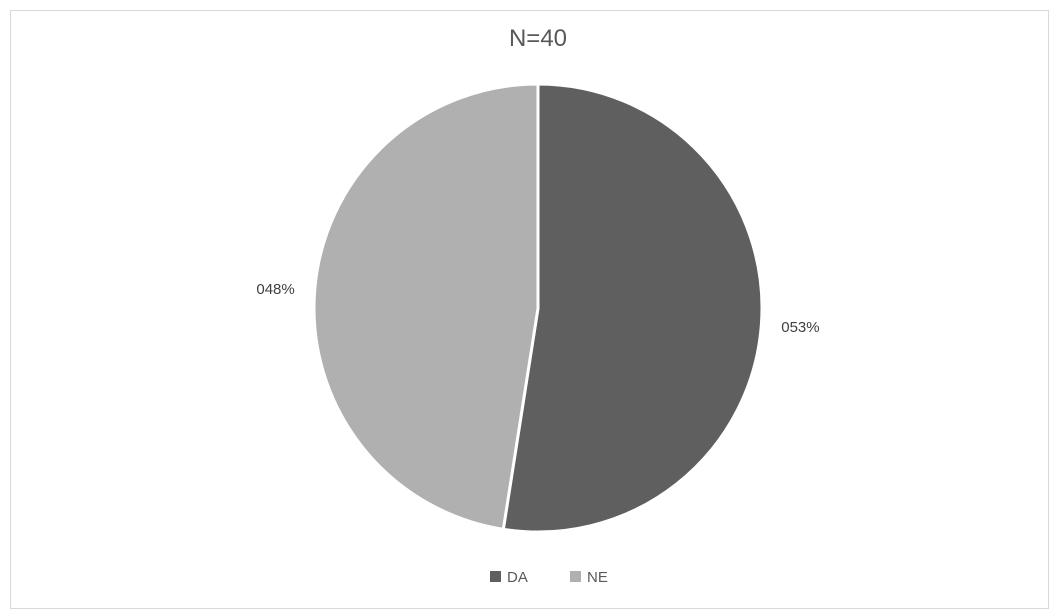 Image resolution: width=1050 pixels, height=610 pixels. Describe the element at coordinates (538, 38) in the screenshot. I see `chart-title: N=40` at that location.